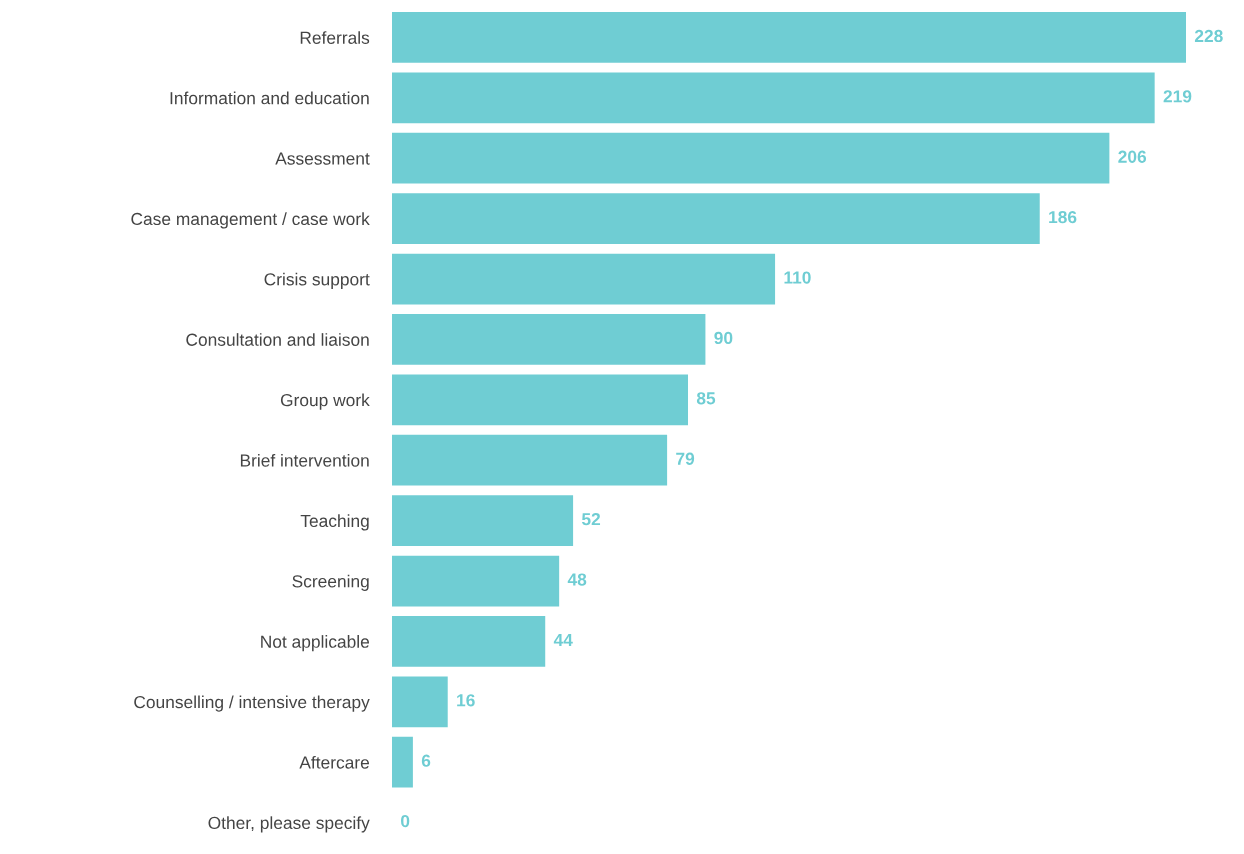  Describe the element at coordinates (315, 643) in the screenshot. I see `y-tick-label: Not applicable` at that location.